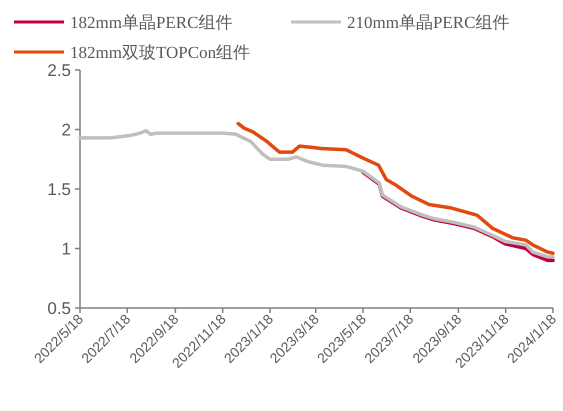 The width and height of the screenshot is (563, 411). I want to click on legend-label: 182mm双玻TOPCon组件, so click(160, 52).